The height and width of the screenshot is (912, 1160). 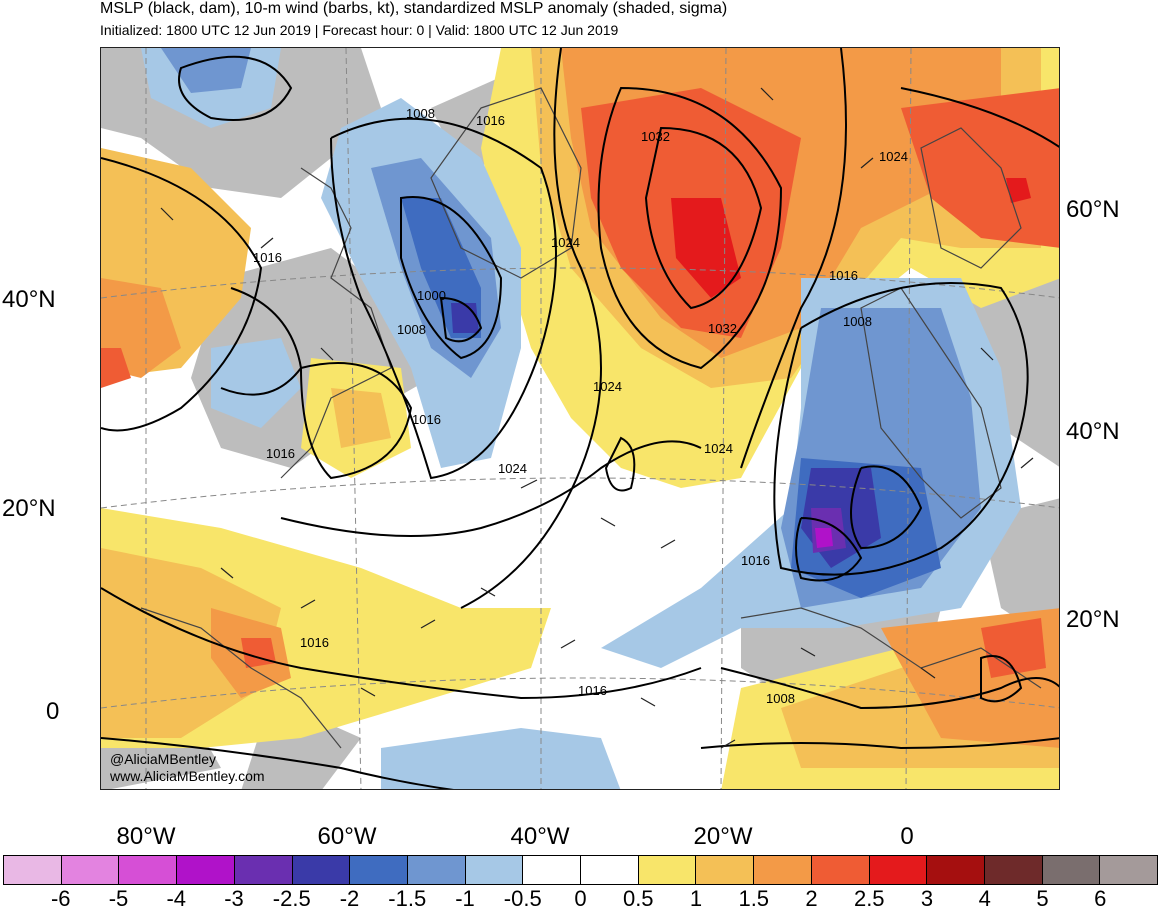 I want to click on colorbar-label: -3, so click(x=234, y=898).